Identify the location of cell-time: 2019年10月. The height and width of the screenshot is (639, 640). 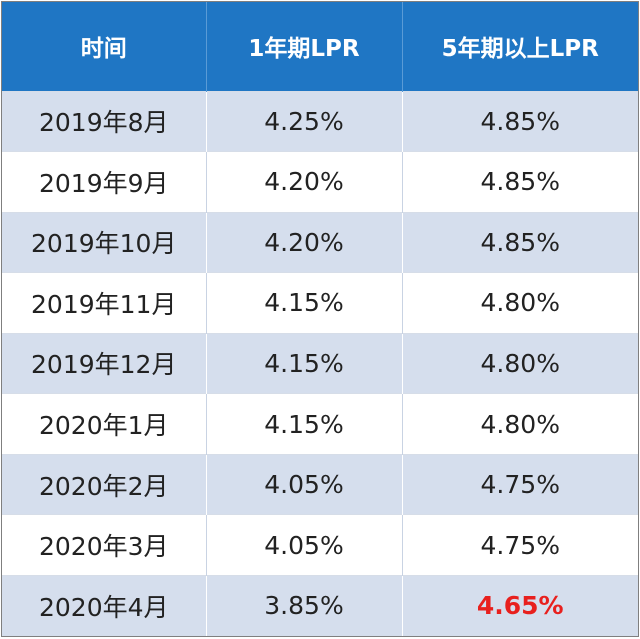
(104, 242).